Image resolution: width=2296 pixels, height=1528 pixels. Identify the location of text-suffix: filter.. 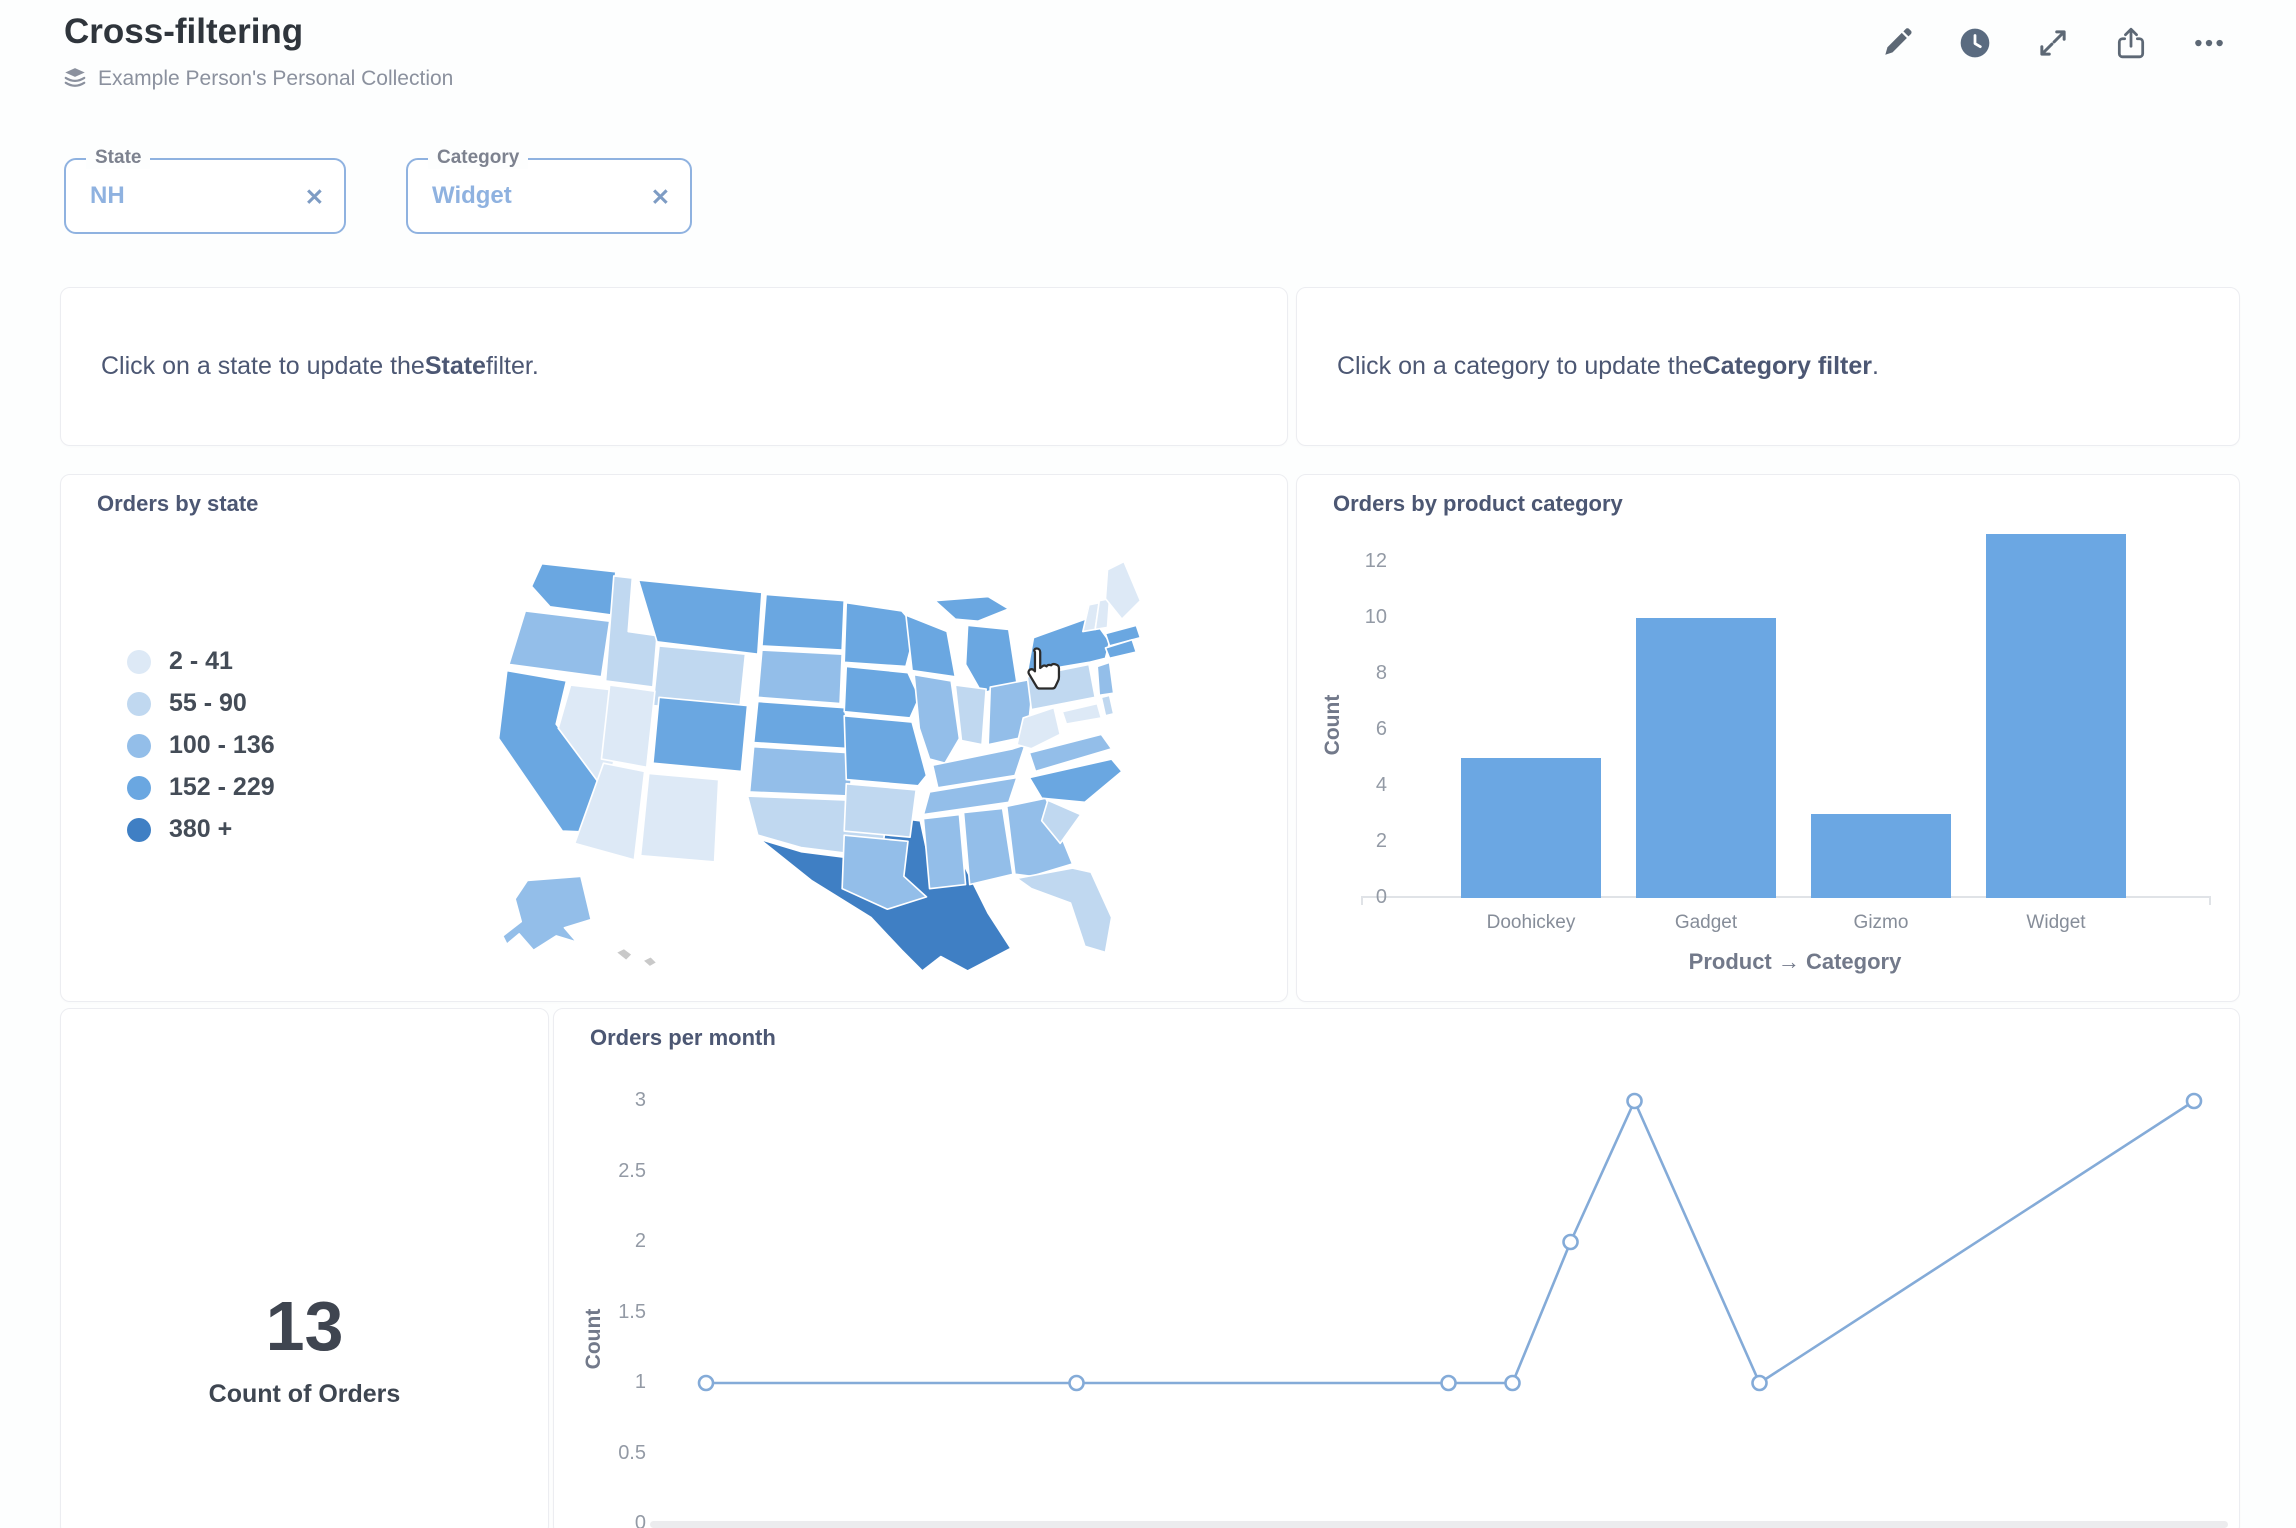
(512, 366).